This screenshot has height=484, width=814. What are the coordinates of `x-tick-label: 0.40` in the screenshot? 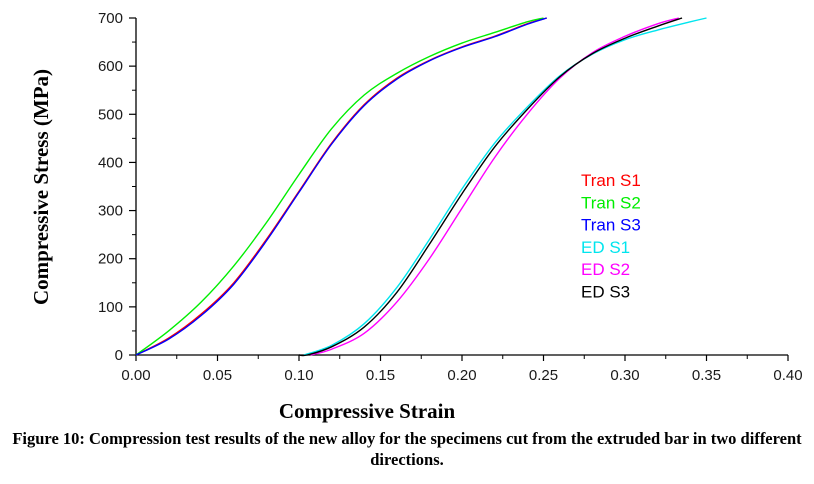 It's located at (787, 375).